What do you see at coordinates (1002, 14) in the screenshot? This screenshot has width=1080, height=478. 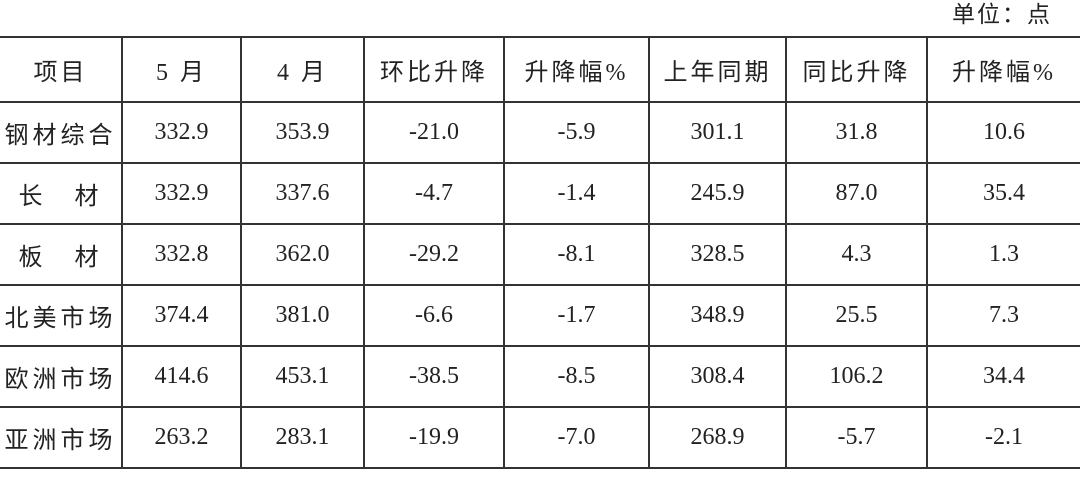 I see `unit-label: 单位：点` at bounding box center [1002, 14].